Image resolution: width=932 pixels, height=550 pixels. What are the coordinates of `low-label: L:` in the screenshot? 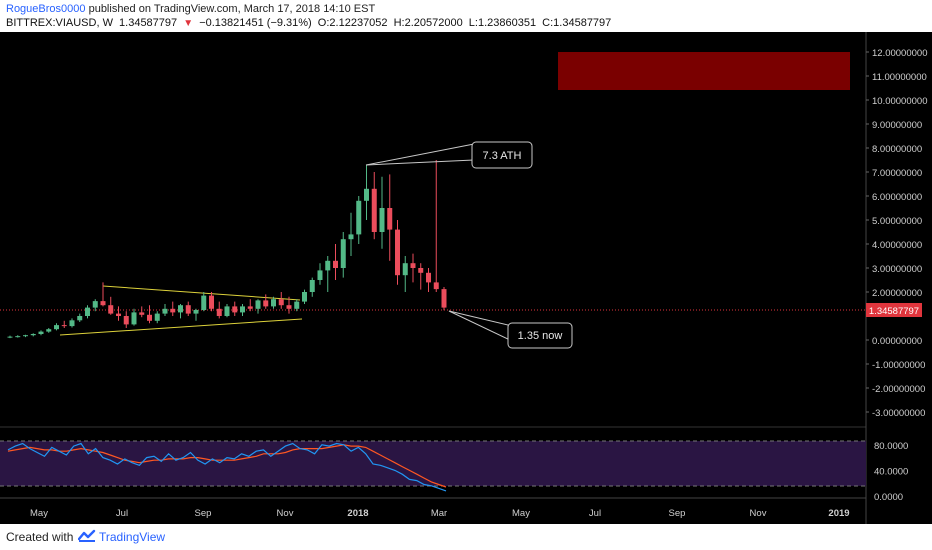 It's located at (473, 23).